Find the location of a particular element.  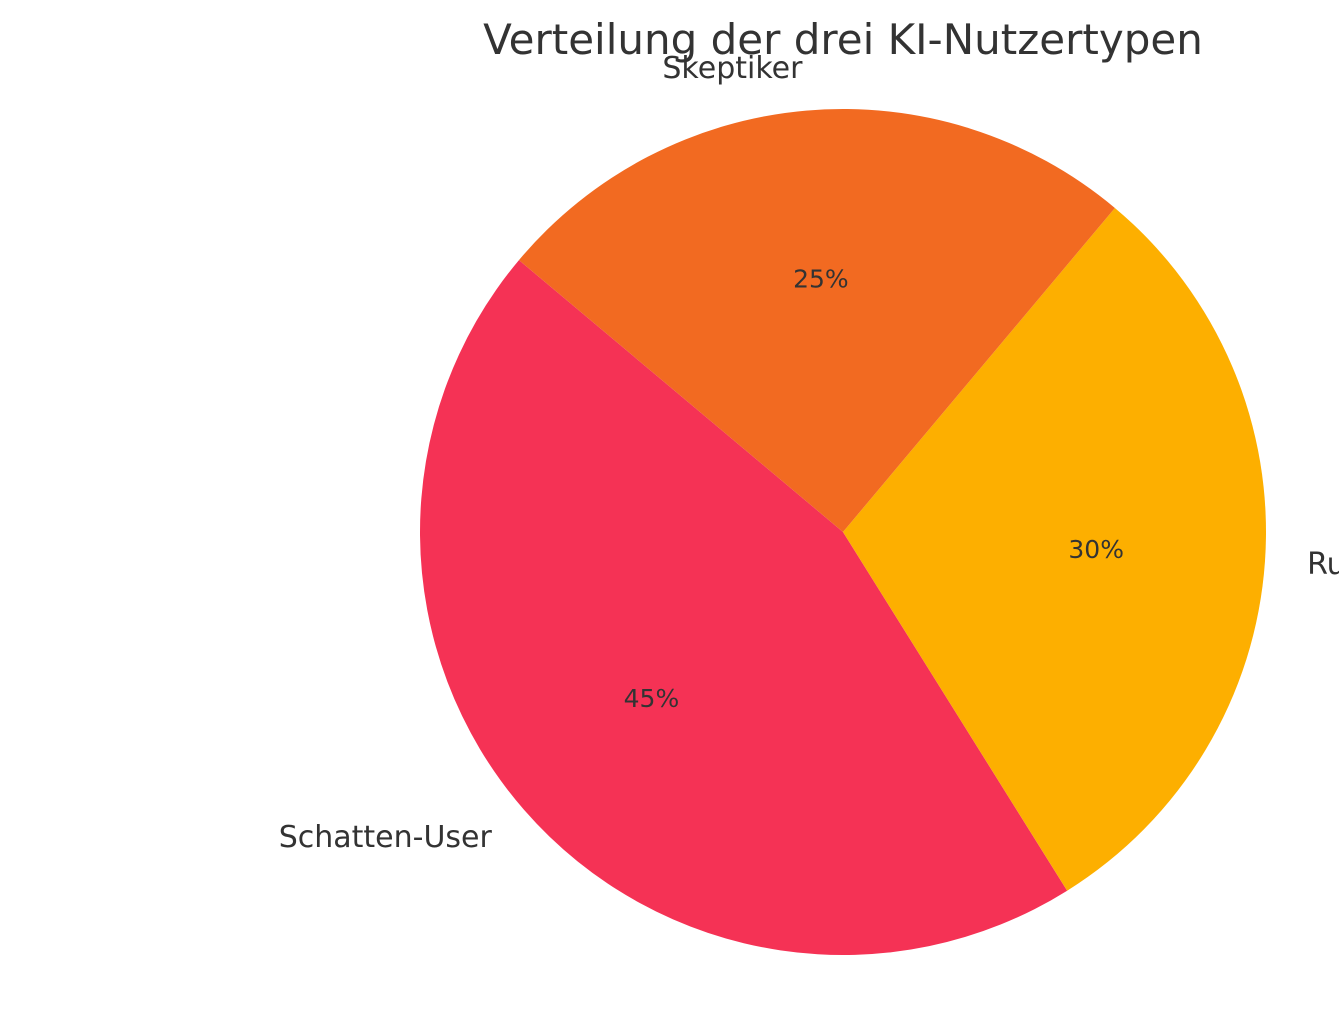

slice-percent-skeptiker: 25% is located at coordinates (821, 279).